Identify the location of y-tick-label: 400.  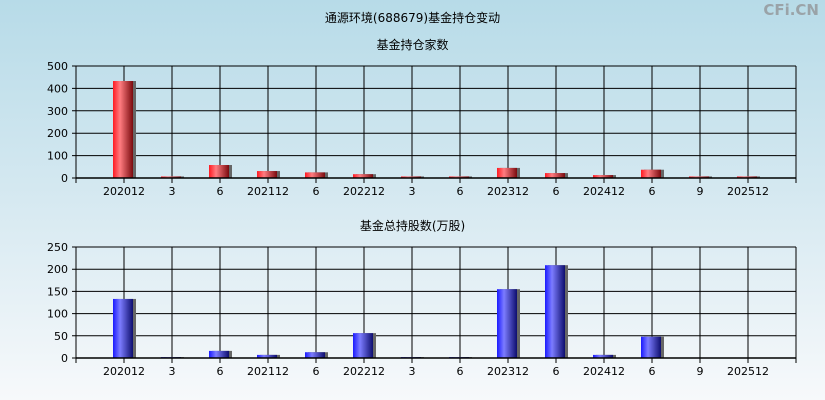
(57, 88).